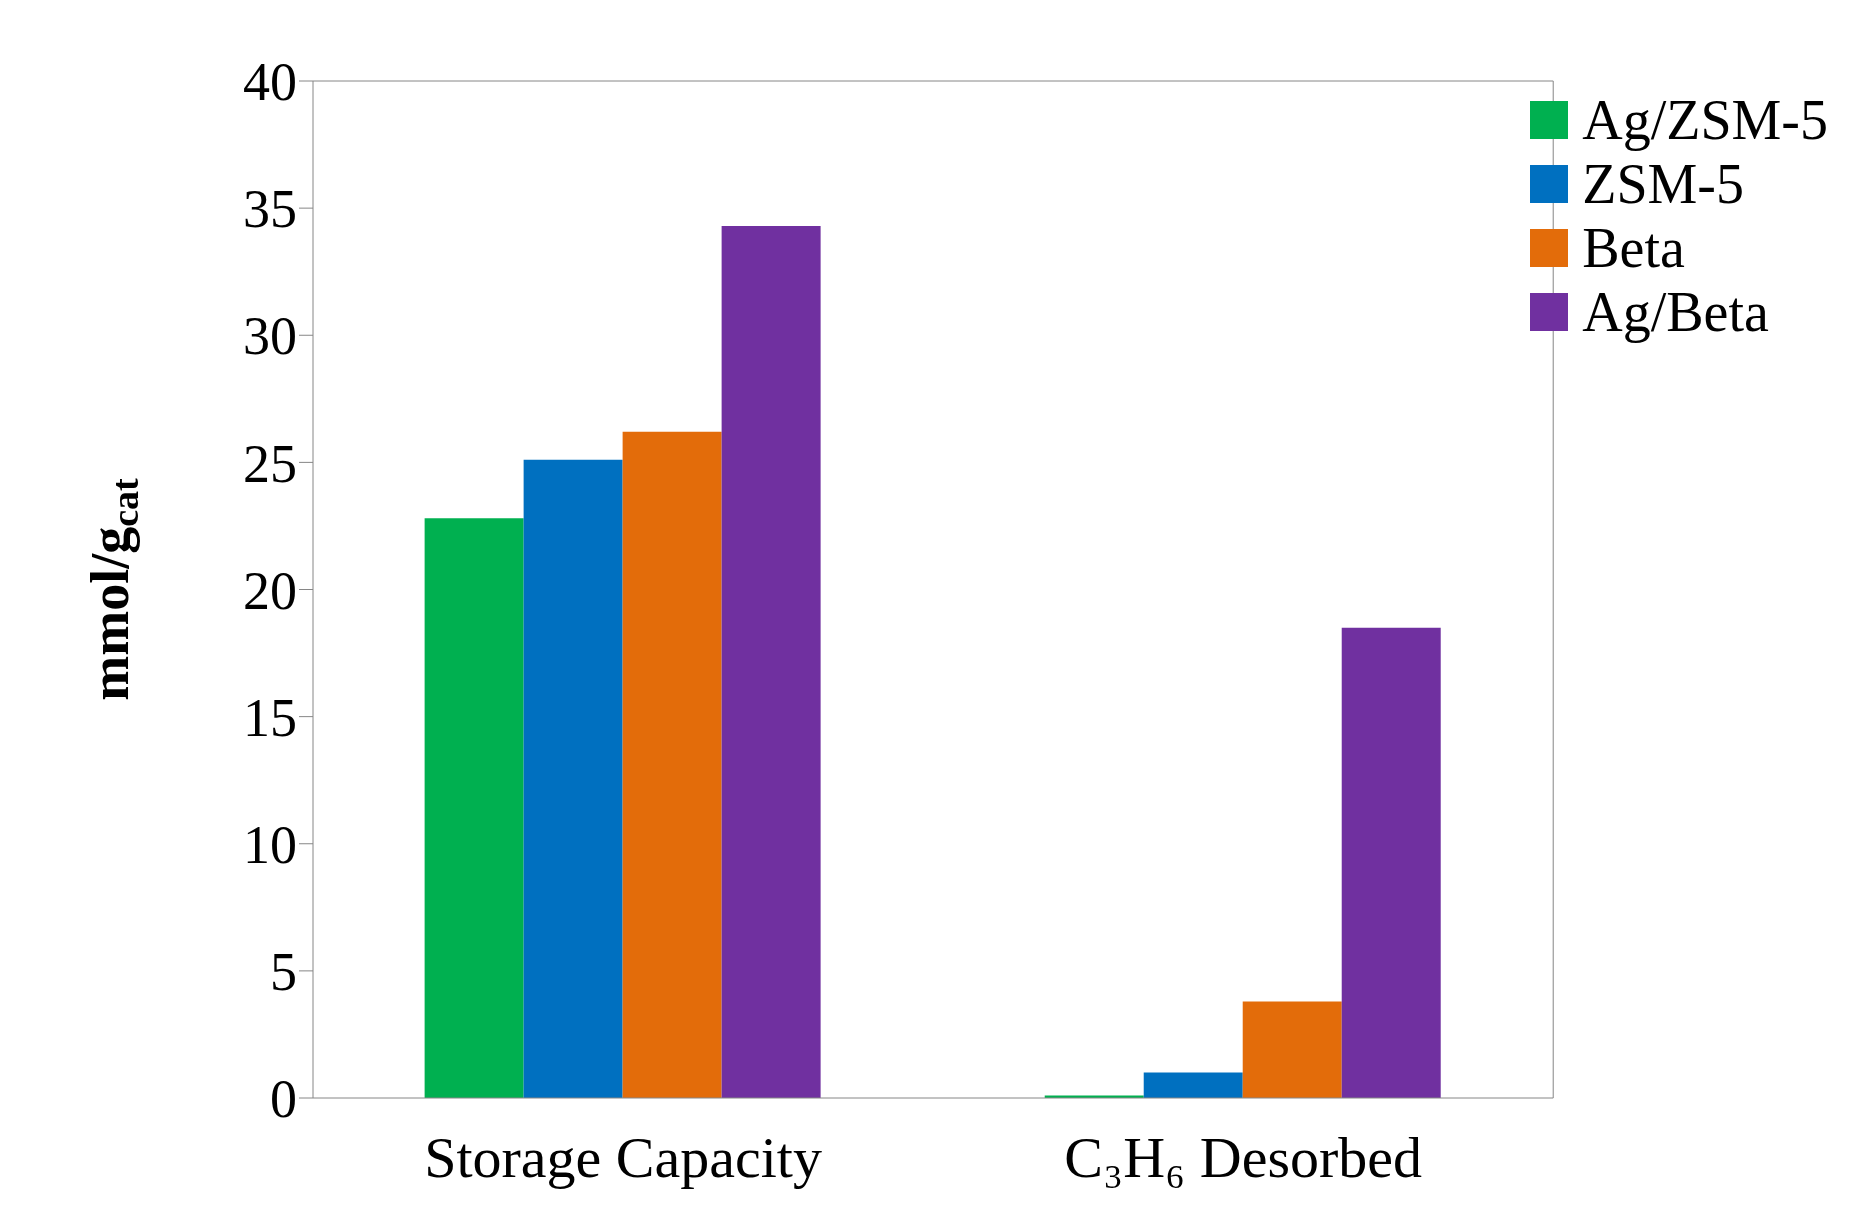 The image size is (1870, 1232). Describe the element at coordinates (270, 590) in the screenshot. I see `y-tick-label: 20` at that location.